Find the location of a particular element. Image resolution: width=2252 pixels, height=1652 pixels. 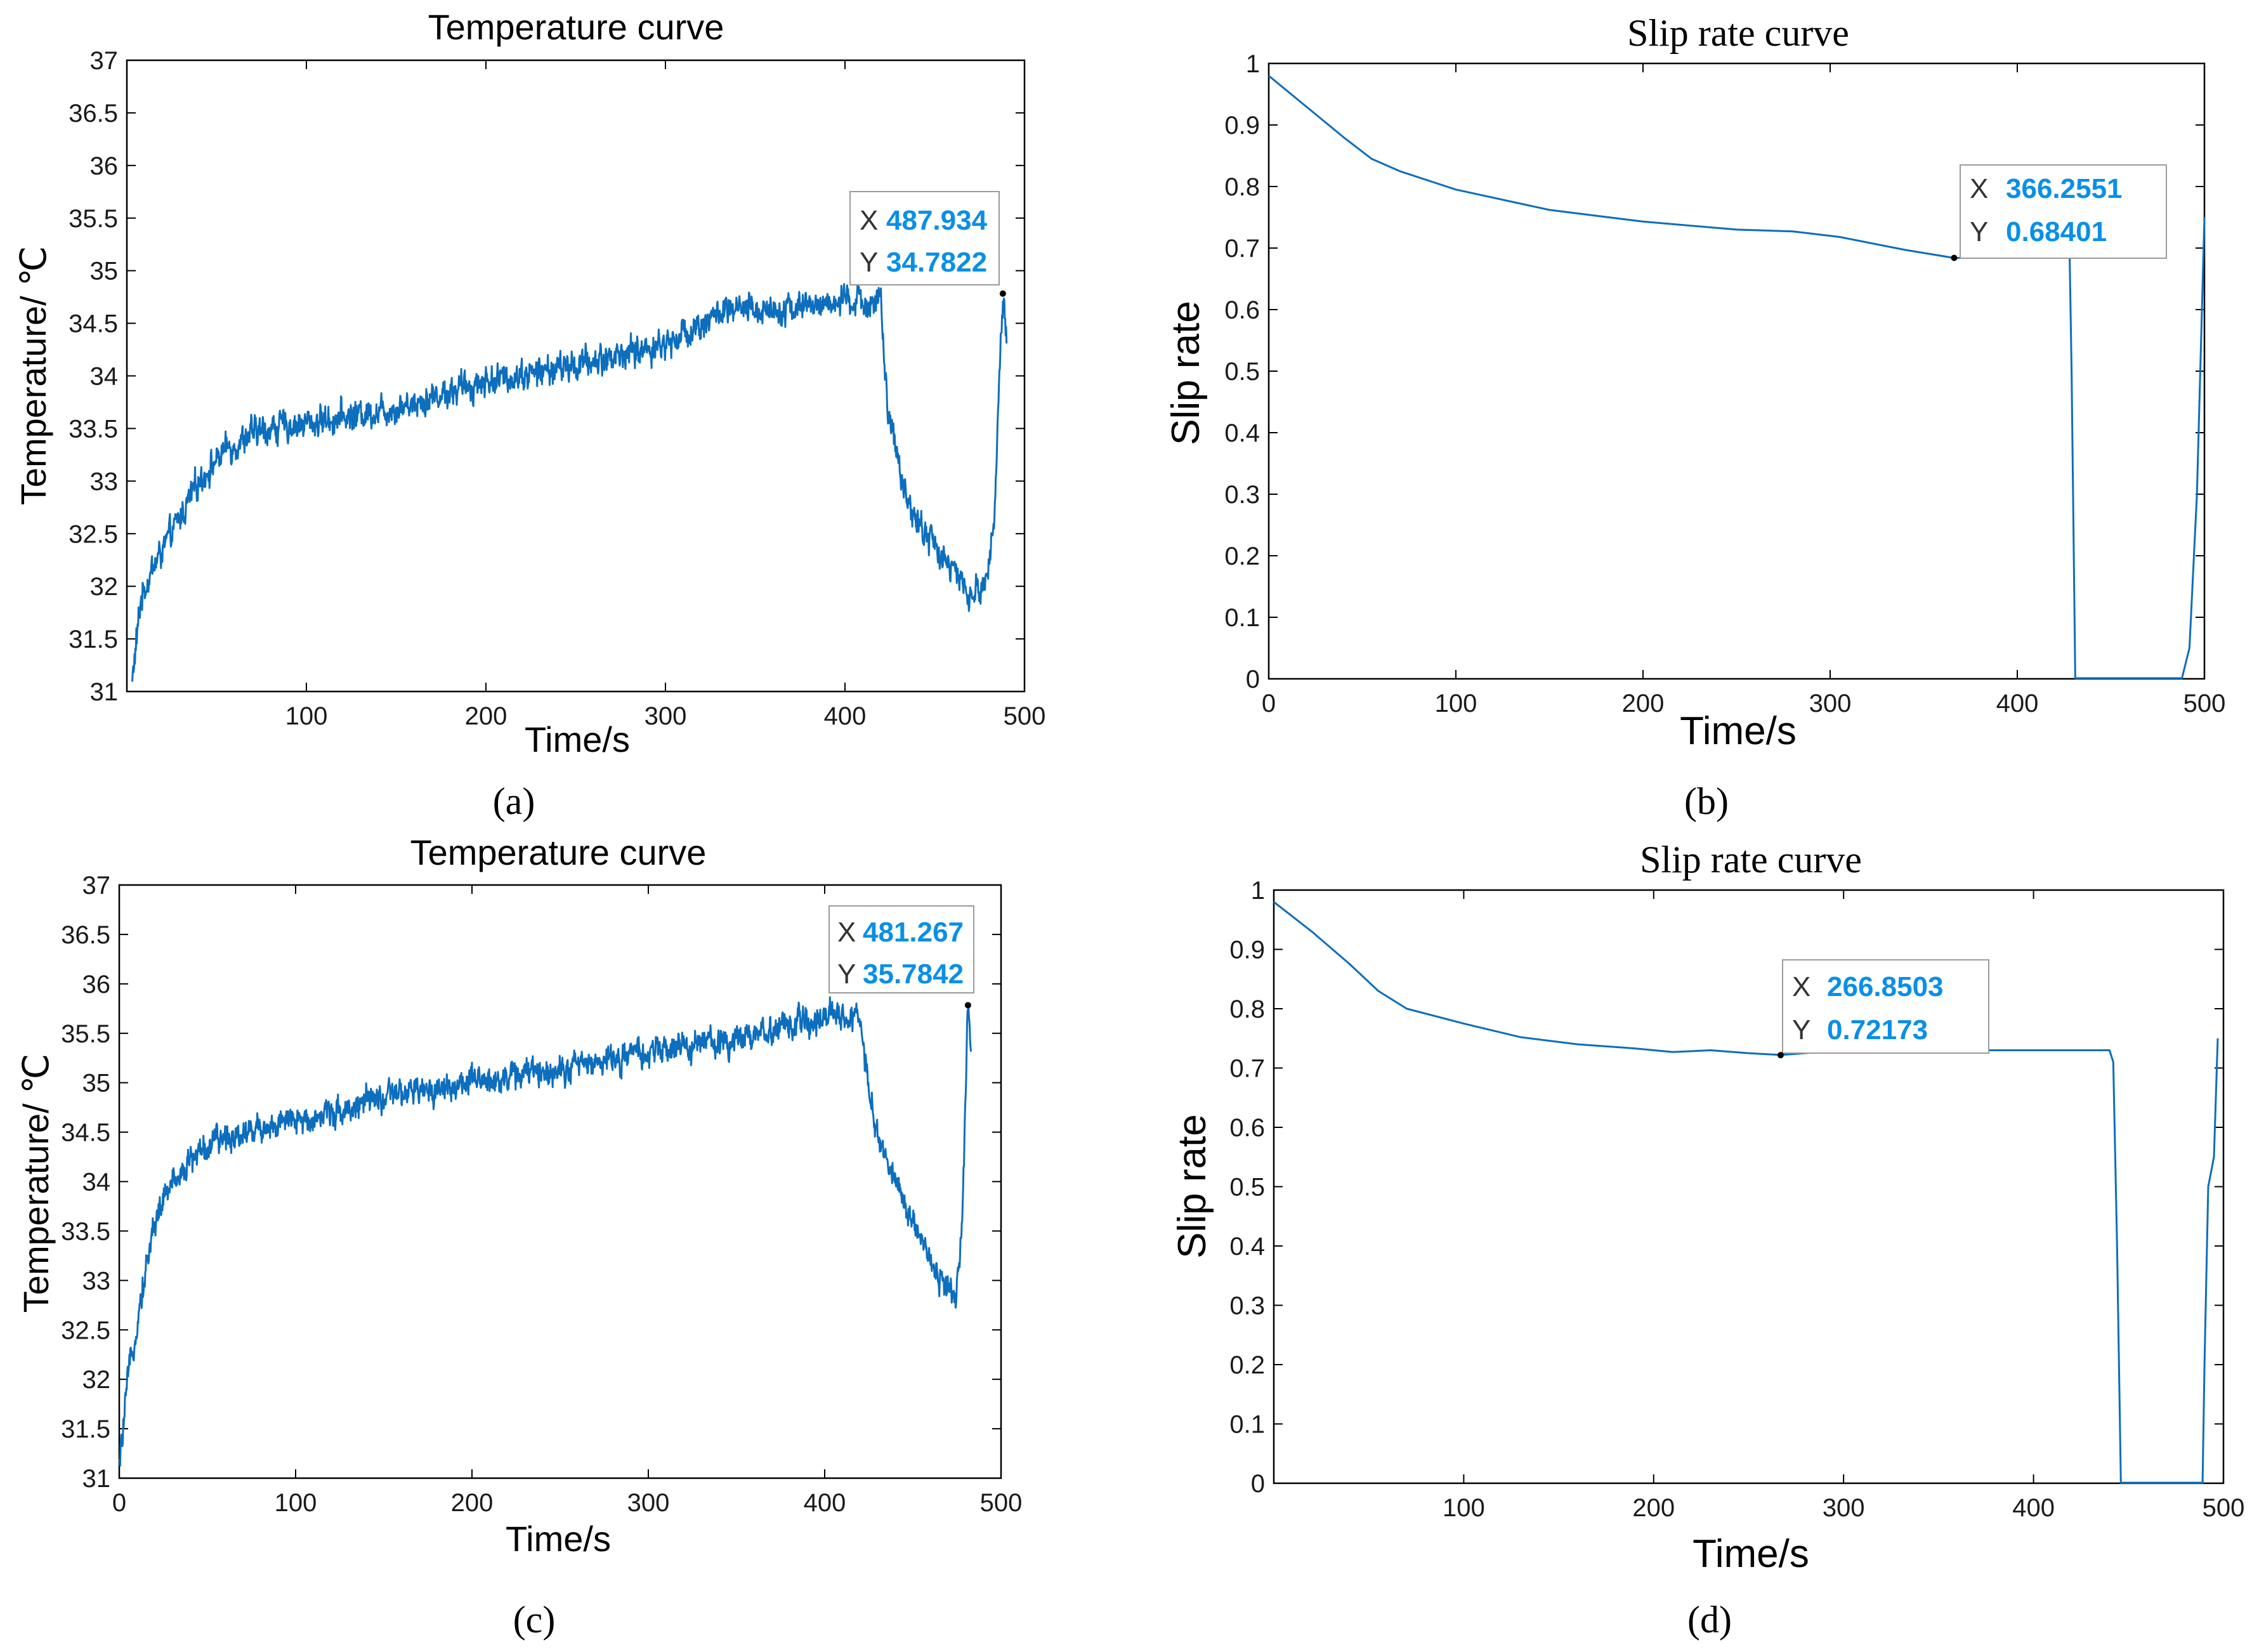

panel-d-xtick-label-2: 300 is located at coordinates (1844, 1508).